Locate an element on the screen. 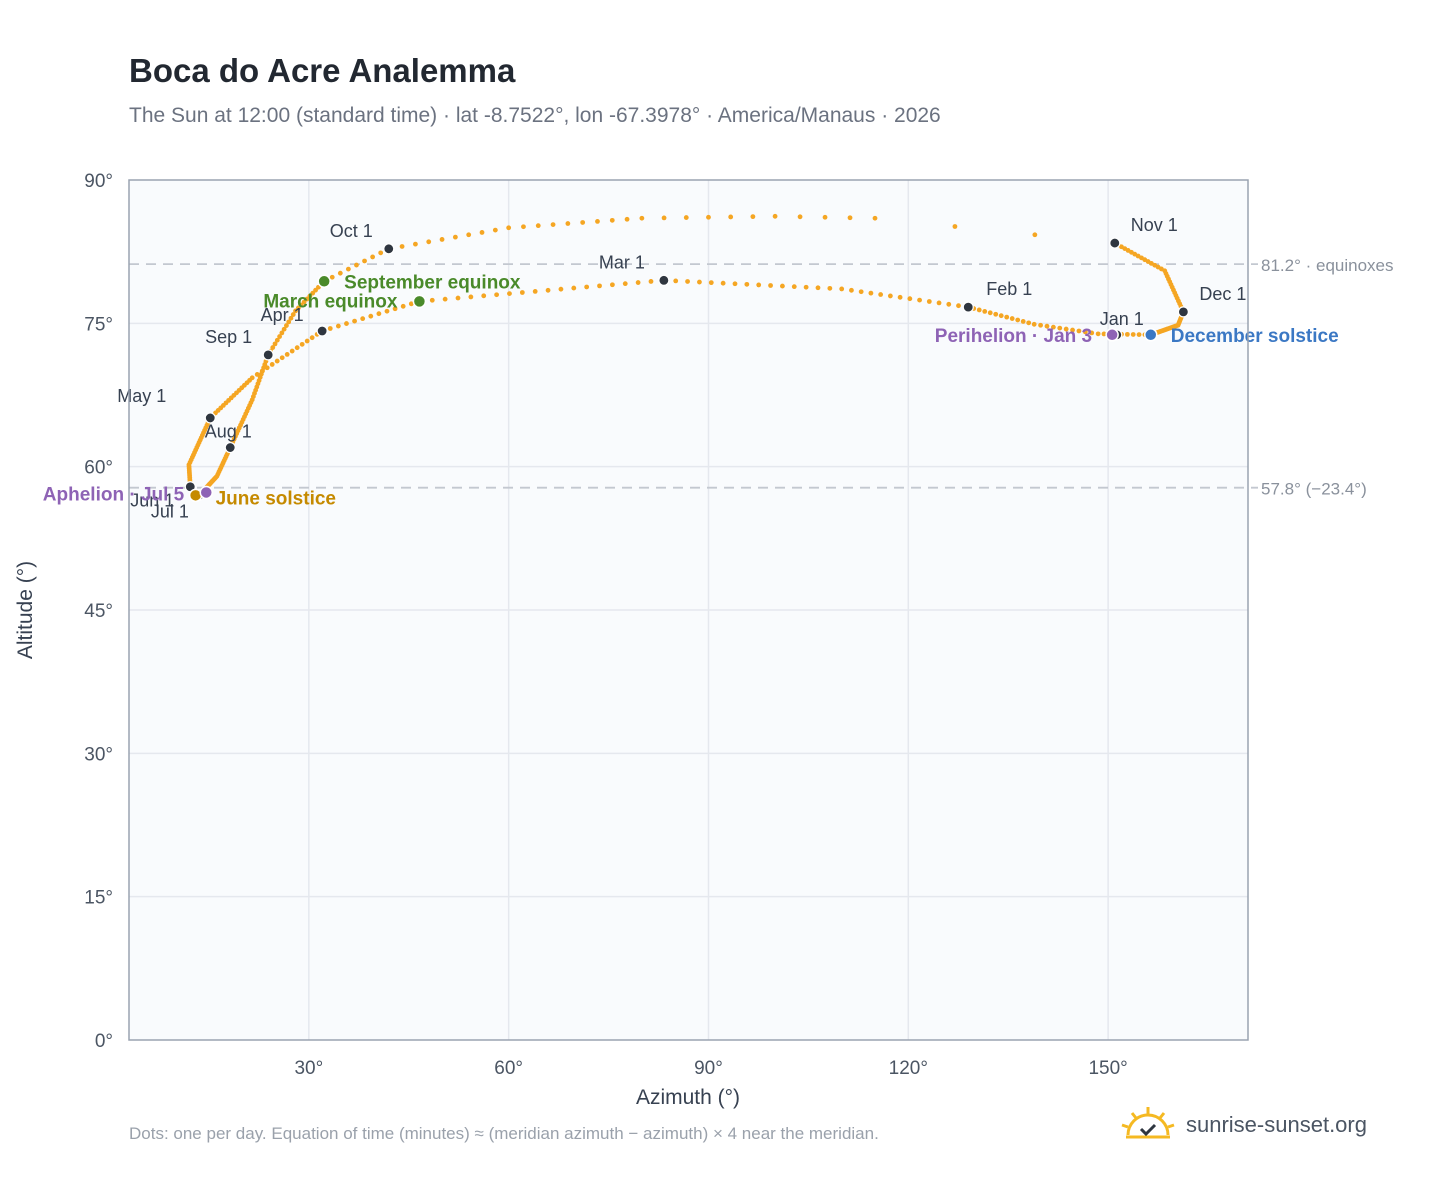  month-marker-label: Nov 1 is located at coordinates (1154, 225).